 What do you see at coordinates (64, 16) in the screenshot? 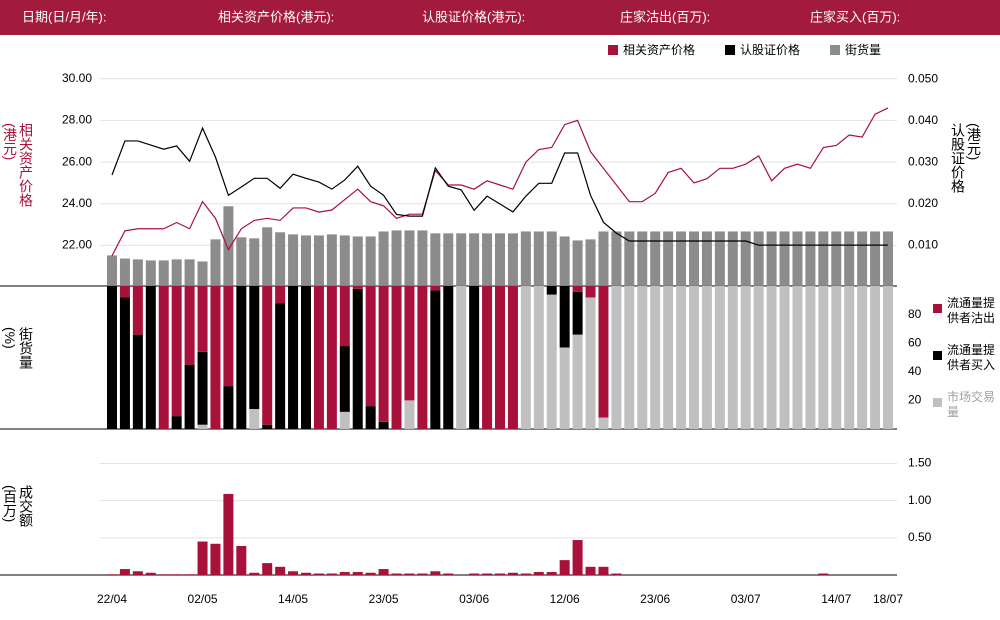
I see `header-field: 日期(日/月/年):` at bounding box center [64, 16].